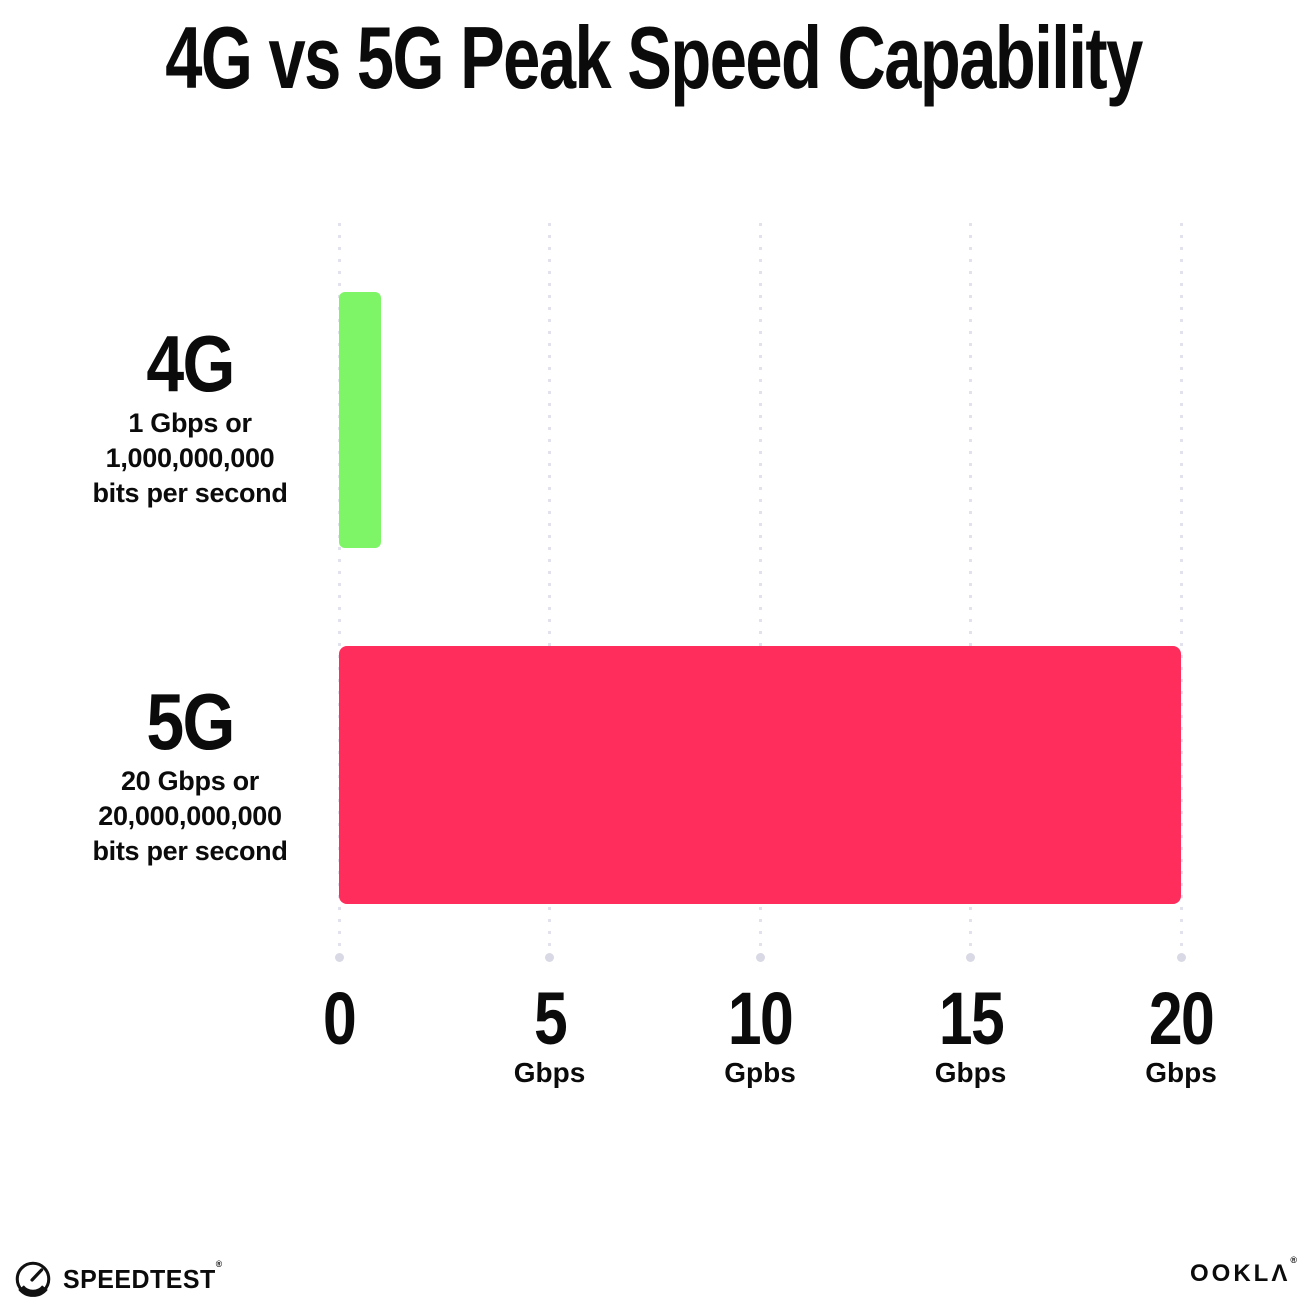  What do you see at coordinates (190, 458) in the screenshot?
I see `category-sublabel-line: 1,000,000,000` at bounding box center [190, 458].